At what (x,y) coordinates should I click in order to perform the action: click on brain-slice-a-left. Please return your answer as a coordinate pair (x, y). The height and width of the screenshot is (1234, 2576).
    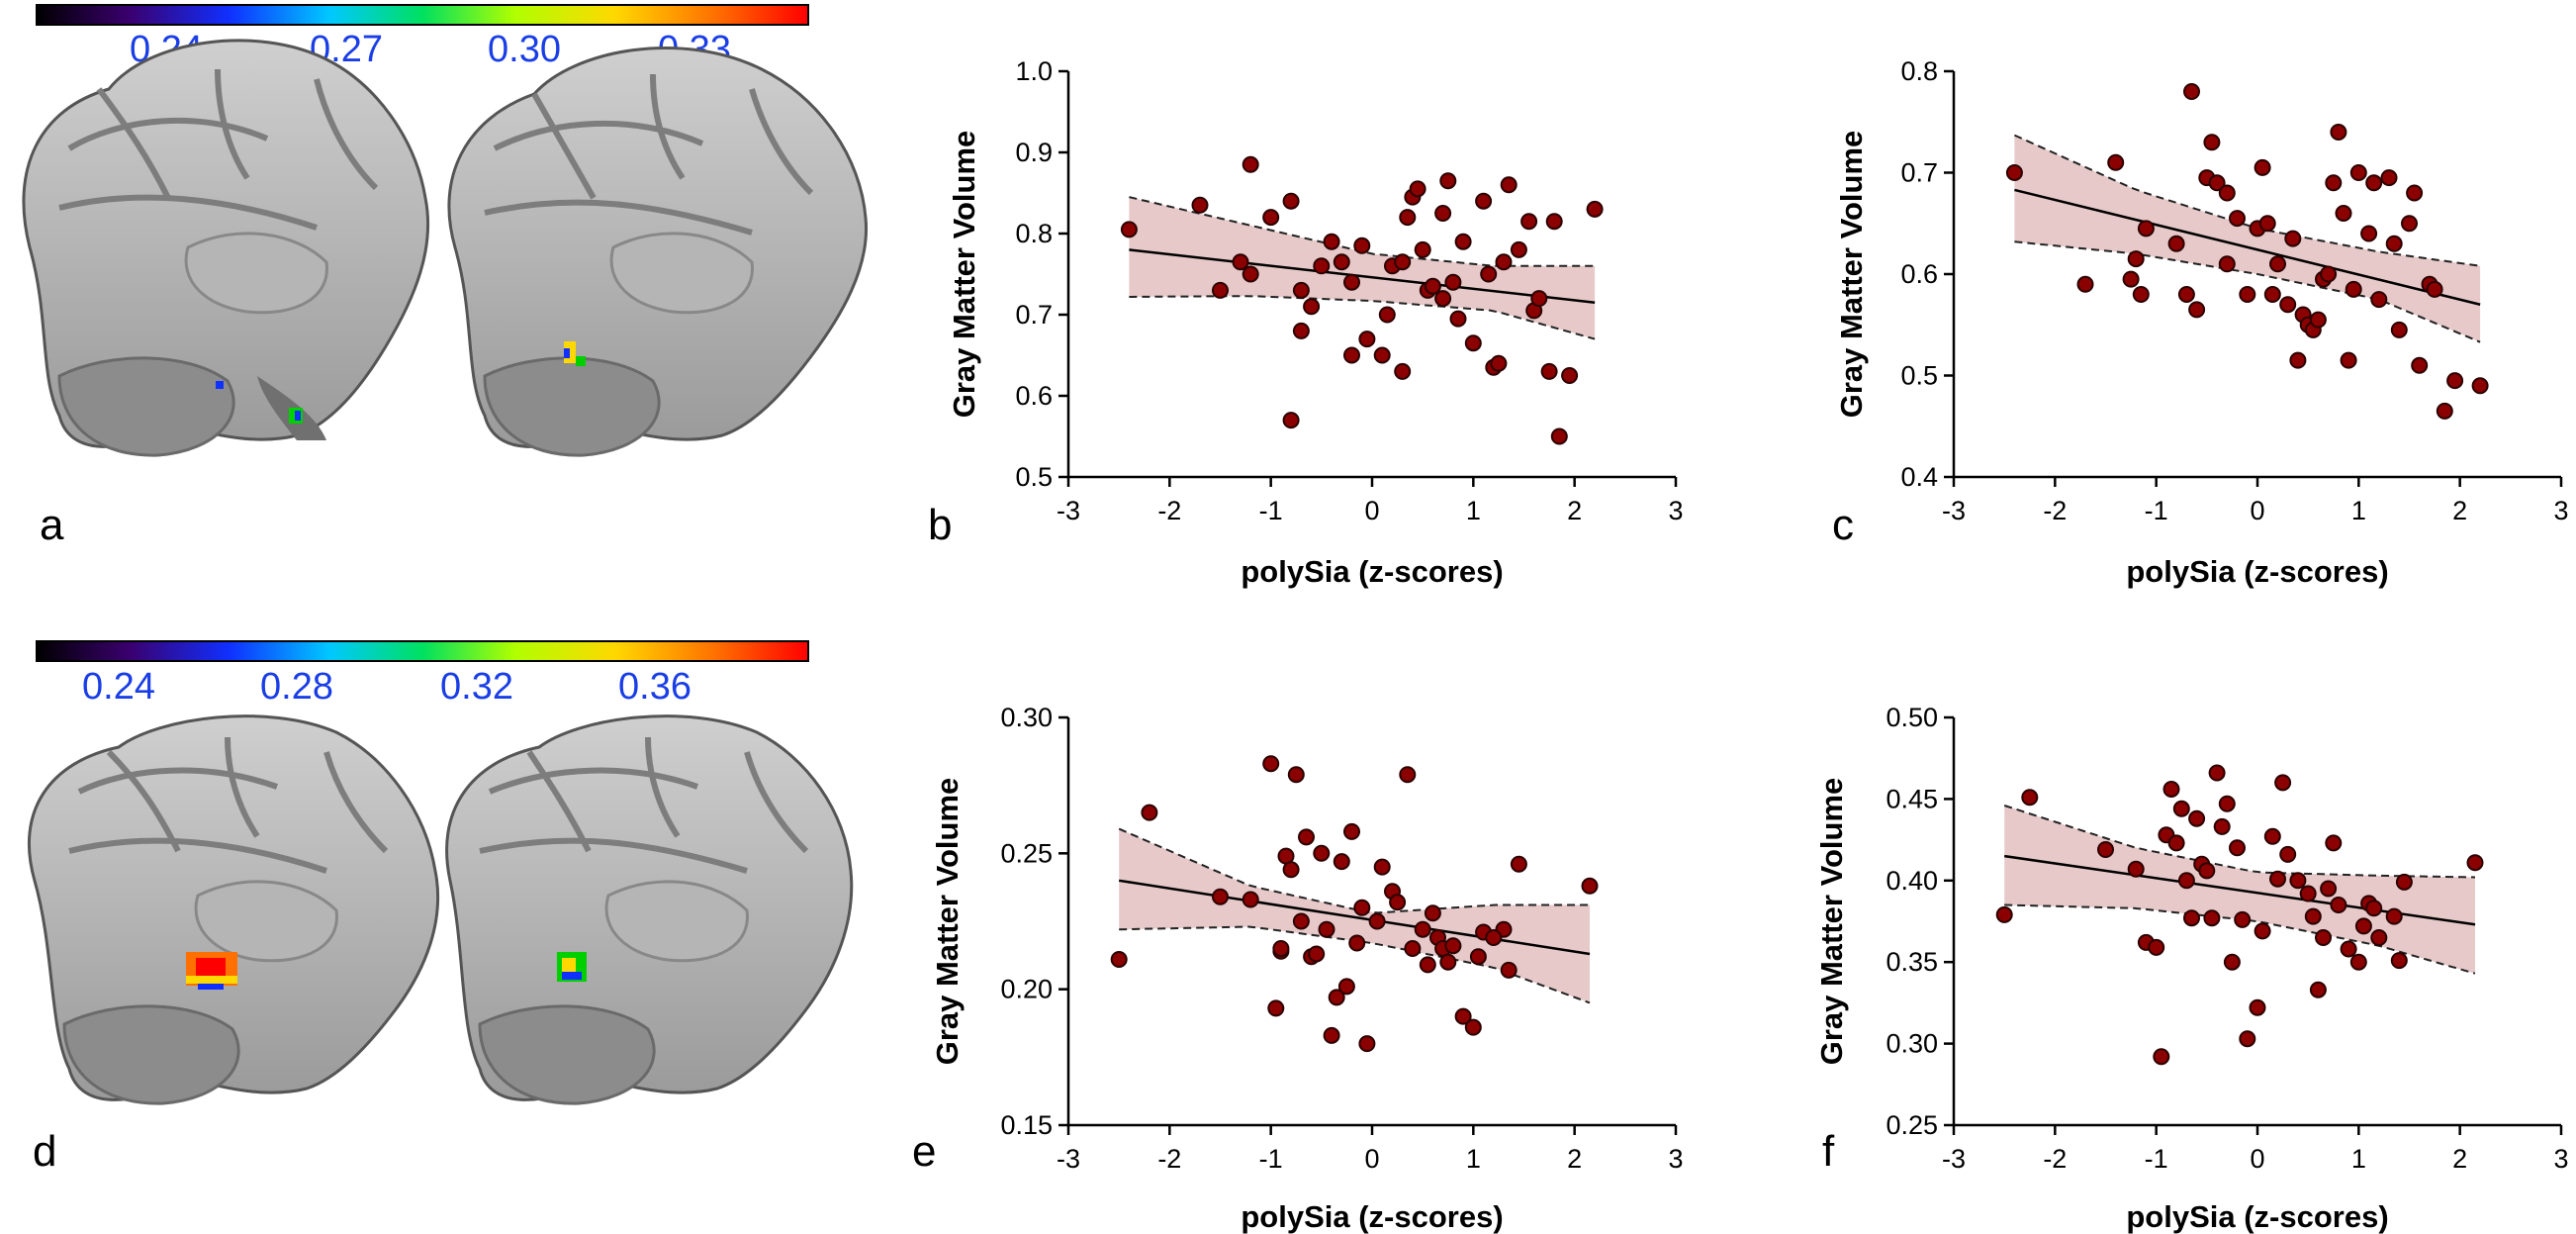
    Looking at the image, I should click on (226, 248).